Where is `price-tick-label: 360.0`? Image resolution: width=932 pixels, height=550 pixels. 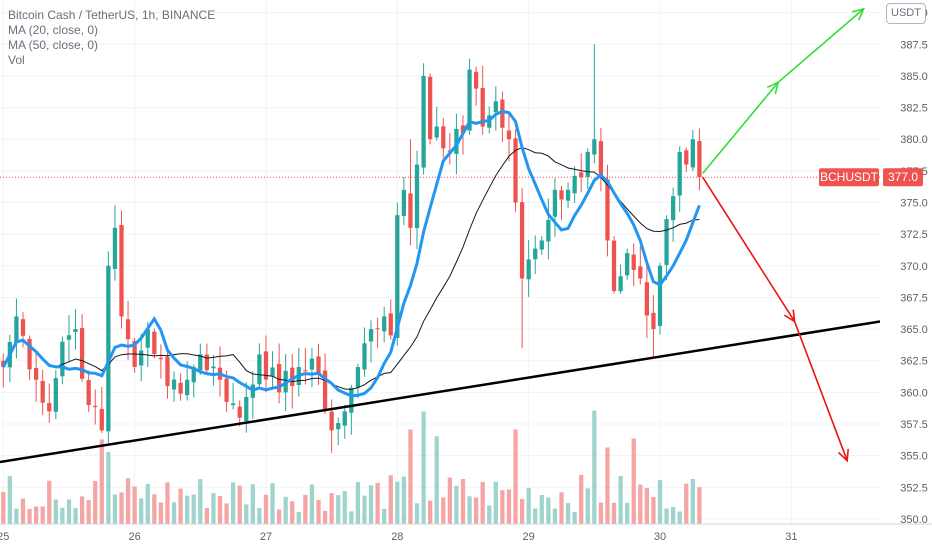
price-tick-label: 360.0 is located at coordinates (914, 393).